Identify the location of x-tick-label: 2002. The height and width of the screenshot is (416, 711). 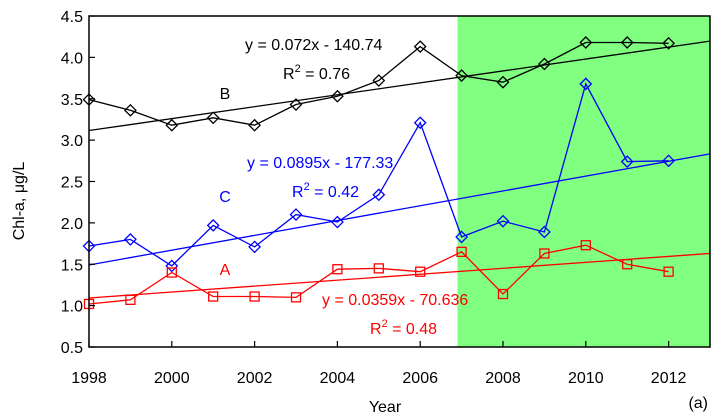
(255, 378).